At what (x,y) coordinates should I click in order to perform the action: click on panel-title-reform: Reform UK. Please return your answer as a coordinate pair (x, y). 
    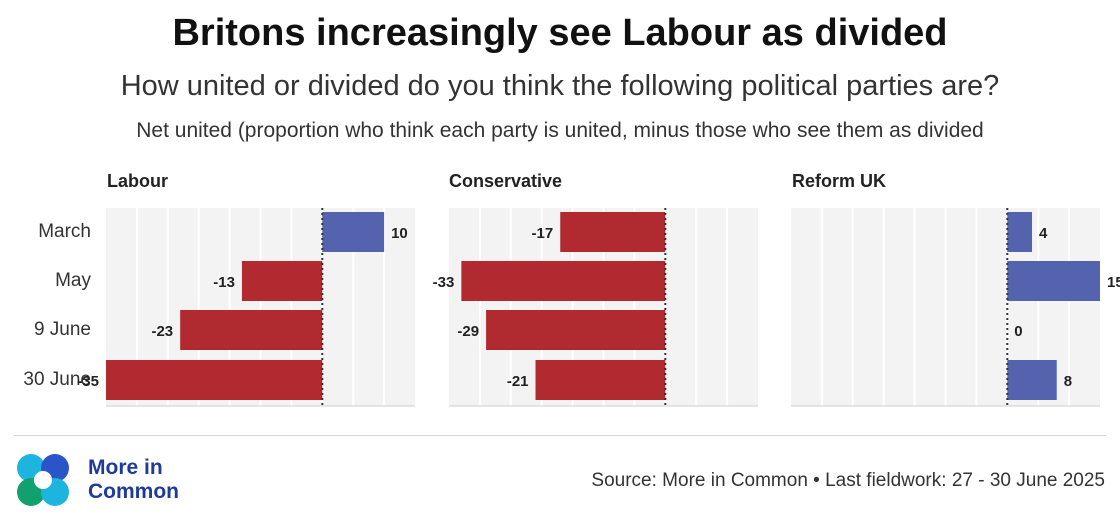
    Looking at the image, I should click on (839, 181).